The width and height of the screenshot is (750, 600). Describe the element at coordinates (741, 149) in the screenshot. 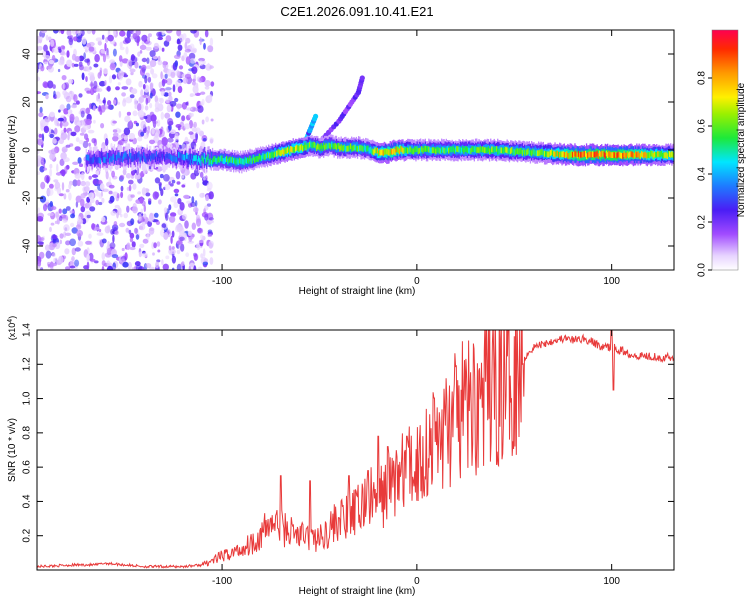

I see `colorbar-label: Normalized spectral amplitude` at that location.